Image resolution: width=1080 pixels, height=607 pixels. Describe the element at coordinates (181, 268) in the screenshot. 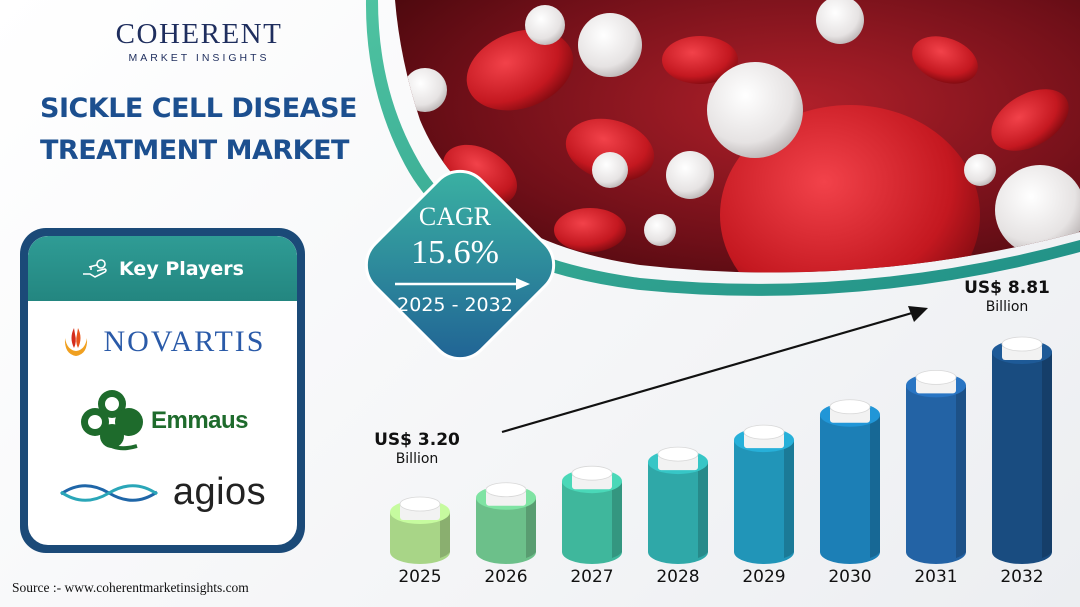

I see `key-players-heading: Key Players` at that location.